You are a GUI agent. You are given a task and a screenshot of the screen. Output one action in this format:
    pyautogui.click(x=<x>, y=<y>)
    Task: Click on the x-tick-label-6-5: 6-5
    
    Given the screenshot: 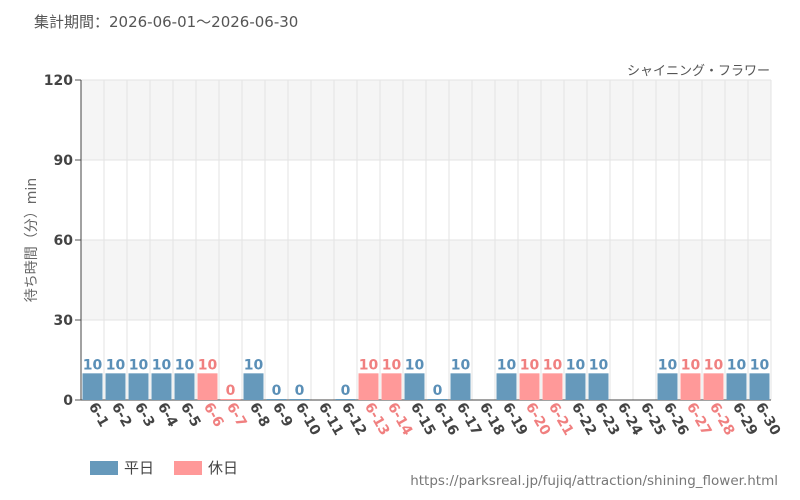 What is the action you would take?
    pyautogui.click(x=190, y=415)
    